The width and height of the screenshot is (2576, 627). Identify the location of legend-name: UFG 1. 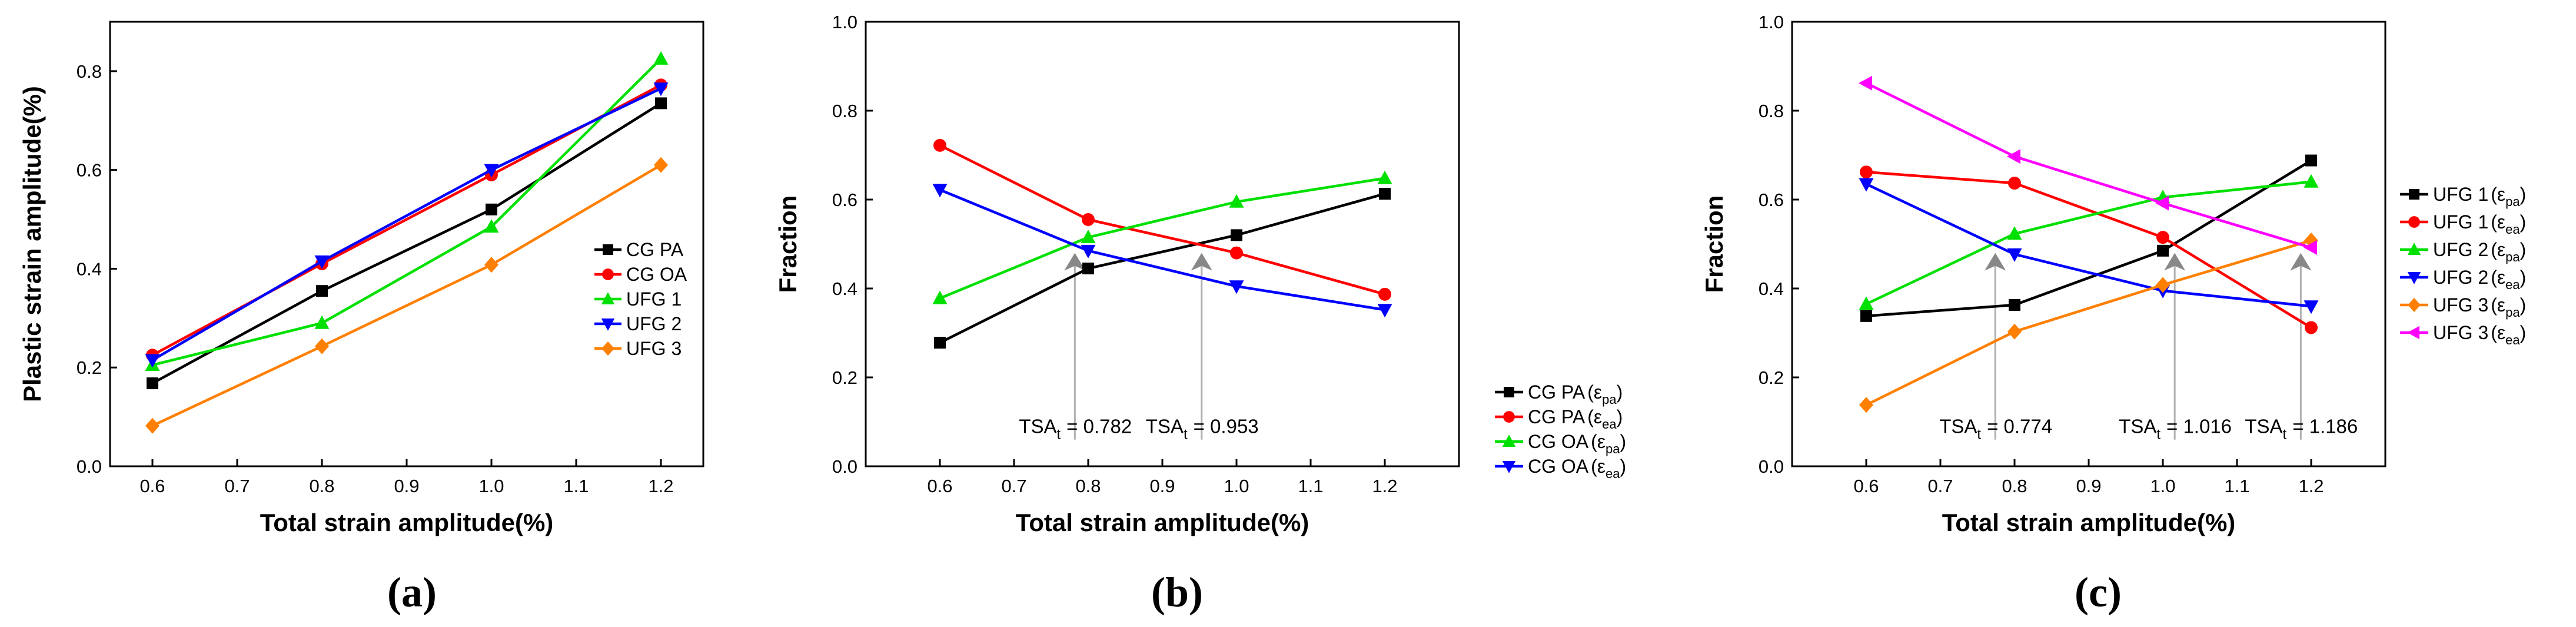
(2460, 222).